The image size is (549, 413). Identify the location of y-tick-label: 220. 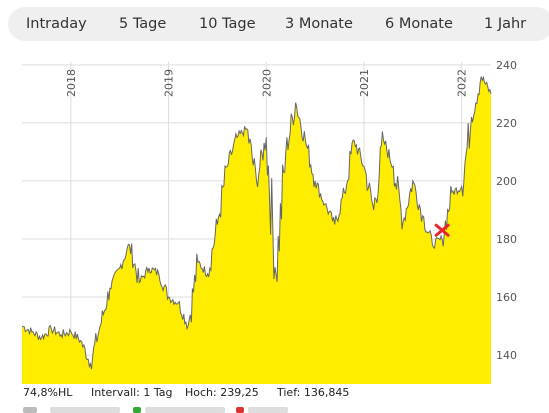
(506, 123).